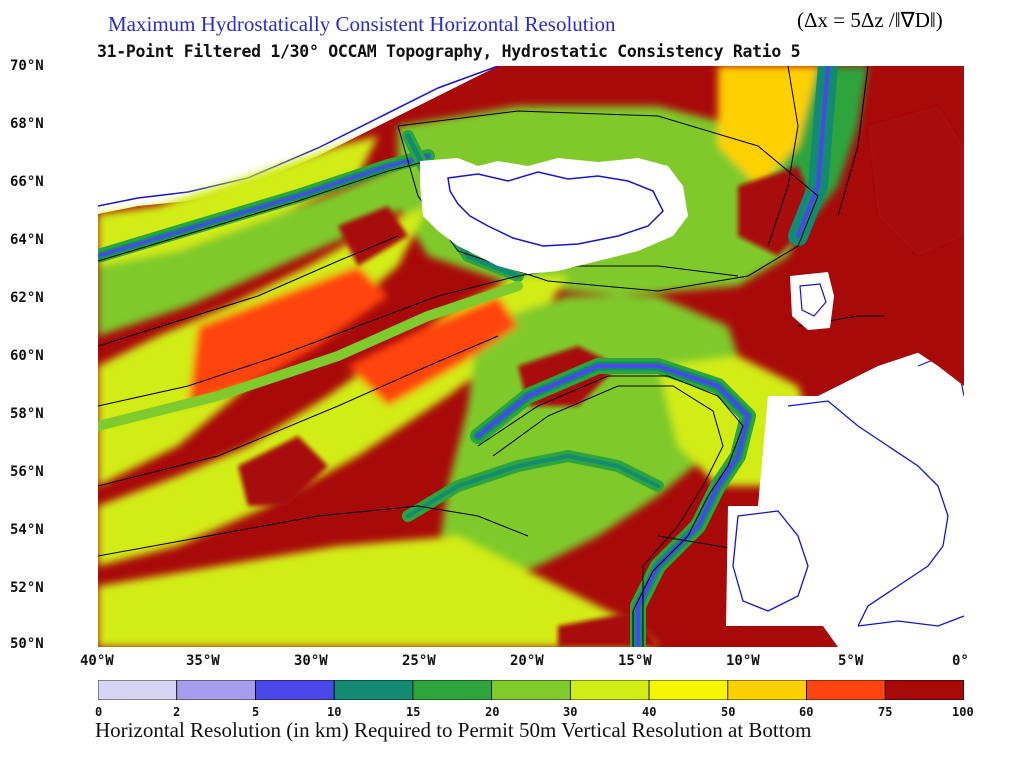  Describe the element at coordinates (960, 661) in the screenshot. I see `lon-label-0: 0°` at that location.